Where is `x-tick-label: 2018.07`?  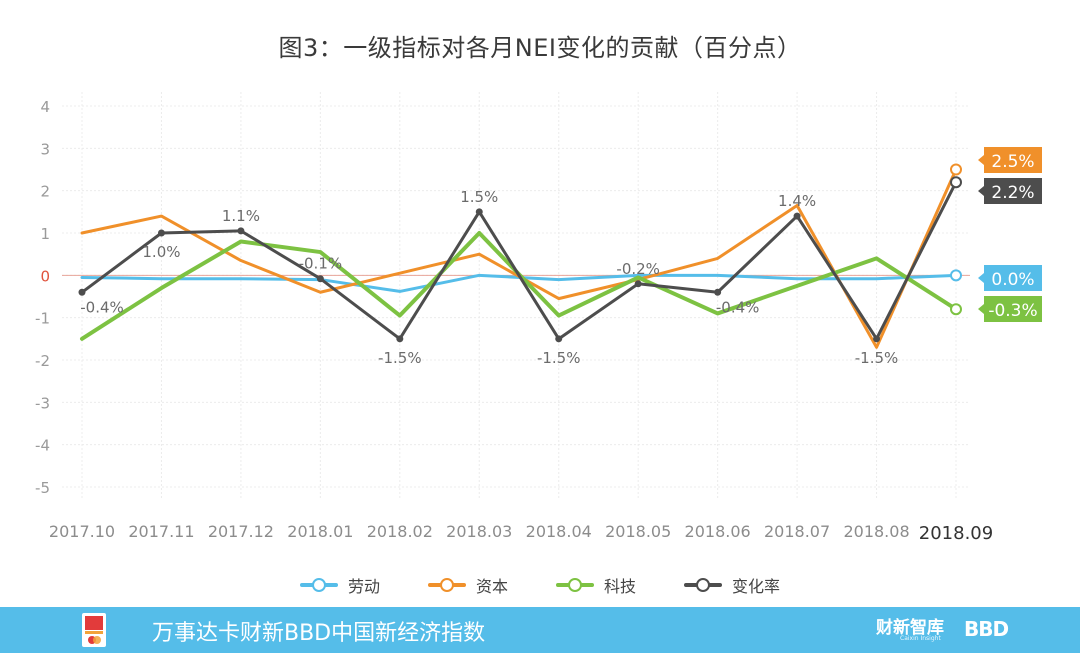 x-tick-label: 2018.07 is located at coordinates (797, 531).